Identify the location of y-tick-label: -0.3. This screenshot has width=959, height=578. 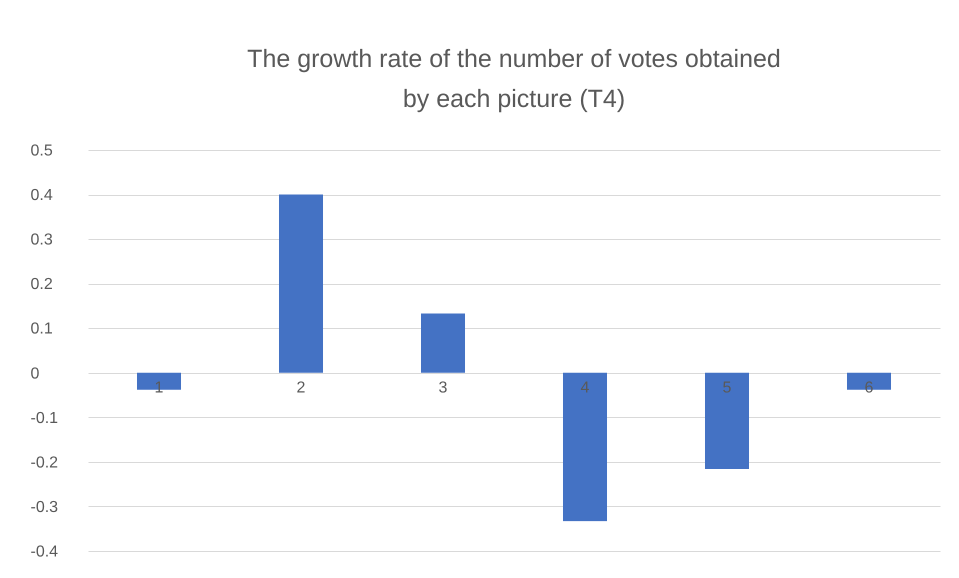
(44, 507).